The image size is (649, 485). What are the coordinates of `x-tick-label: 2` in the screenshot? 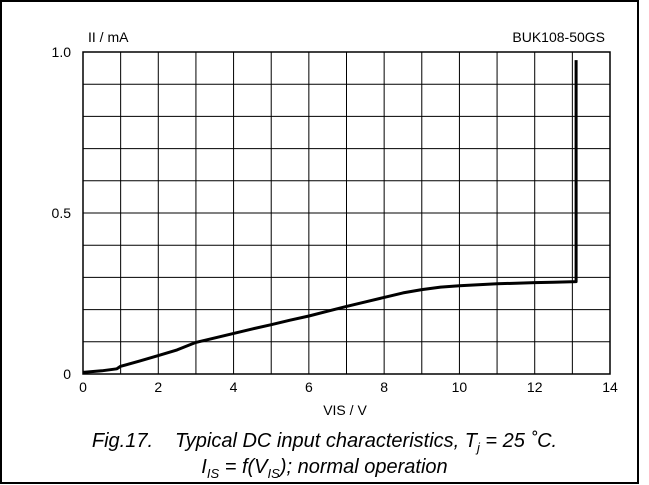 It's located at (158, 387).